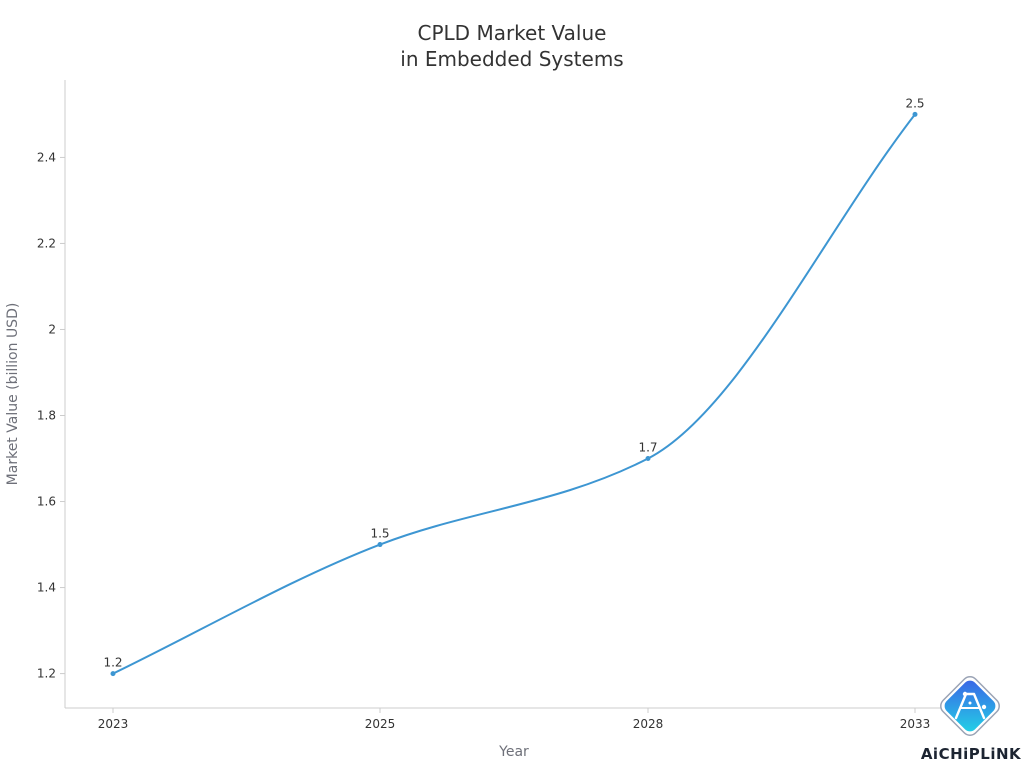  Describe the element at coordinates (46, 588) in the screenshot. I see `y-tick-label: 1.4` at that location.